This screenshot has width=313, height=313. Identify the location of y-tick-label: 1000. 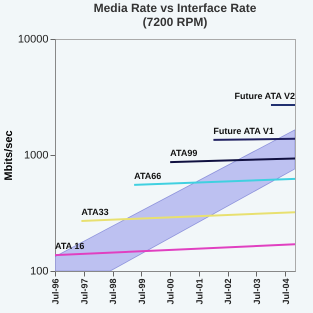
(36, 156).